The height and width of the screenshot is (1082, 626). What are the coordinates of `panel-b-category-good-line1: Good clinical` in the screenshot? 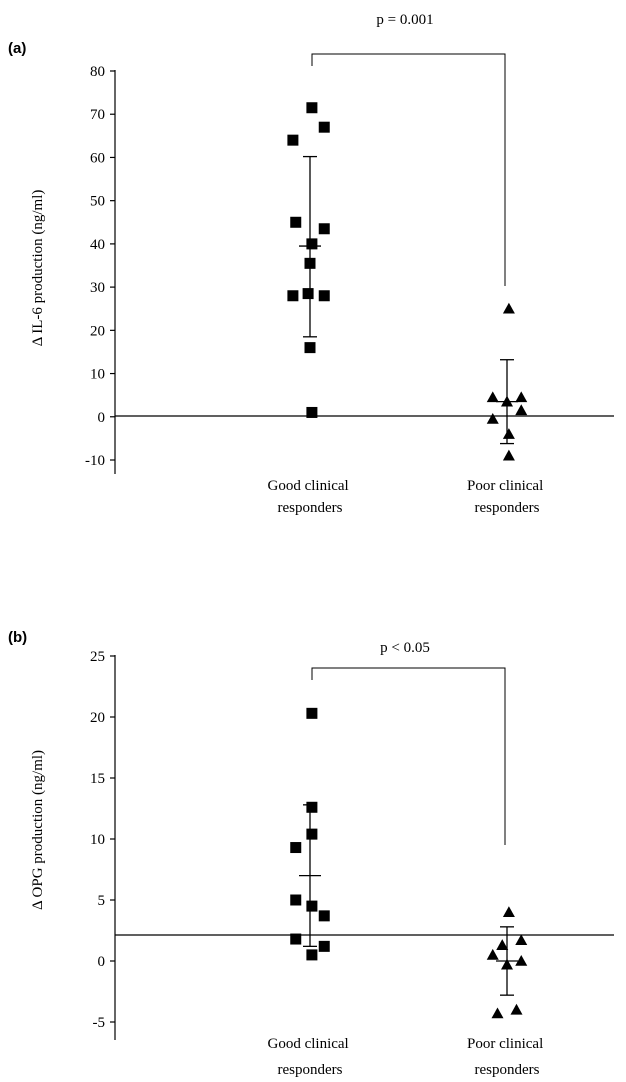 It's located at (308, 1044).